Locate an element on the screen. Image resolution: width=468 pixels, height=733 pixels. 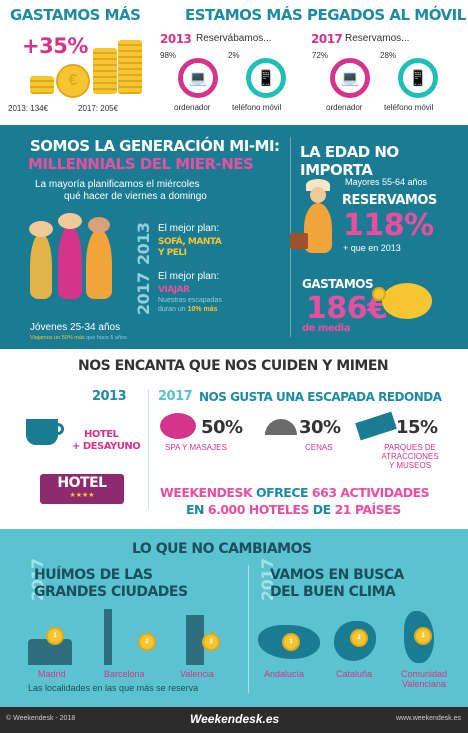
valencia-monument-icon is located at coordinates (195, 640).